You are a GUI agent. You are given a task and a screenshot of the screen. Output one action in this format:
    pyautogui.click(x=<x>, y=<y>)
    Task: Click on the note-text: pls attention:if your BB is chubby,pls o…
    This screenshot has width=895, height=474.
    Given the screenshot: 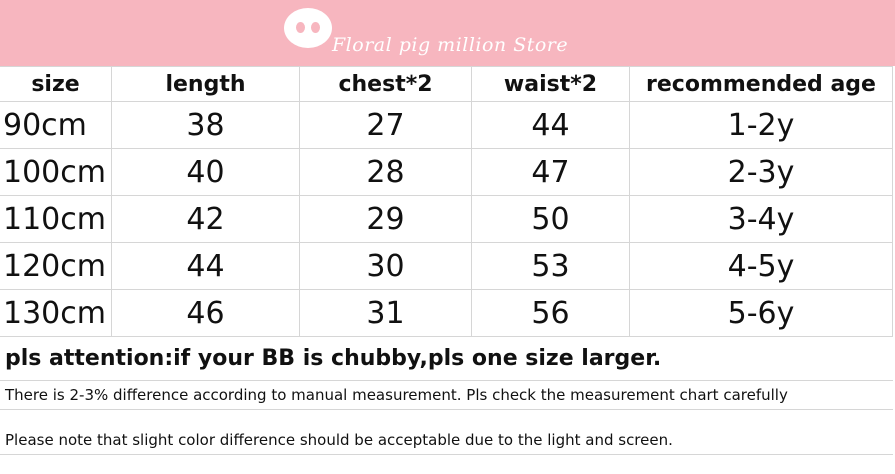 What is the action you would take?
    pyautogui.click(x=446, y=359)
    